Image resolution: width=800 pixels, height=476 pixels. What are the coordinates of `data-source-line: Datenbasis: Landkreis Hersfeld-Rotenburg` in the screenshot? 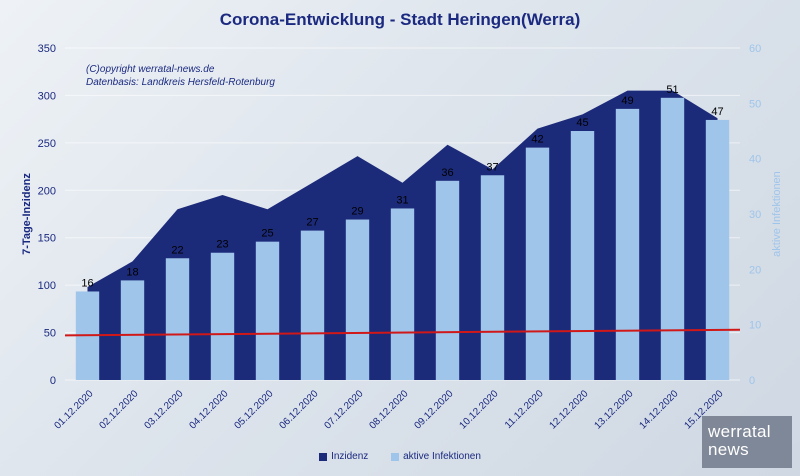 It's located at (180, 82).